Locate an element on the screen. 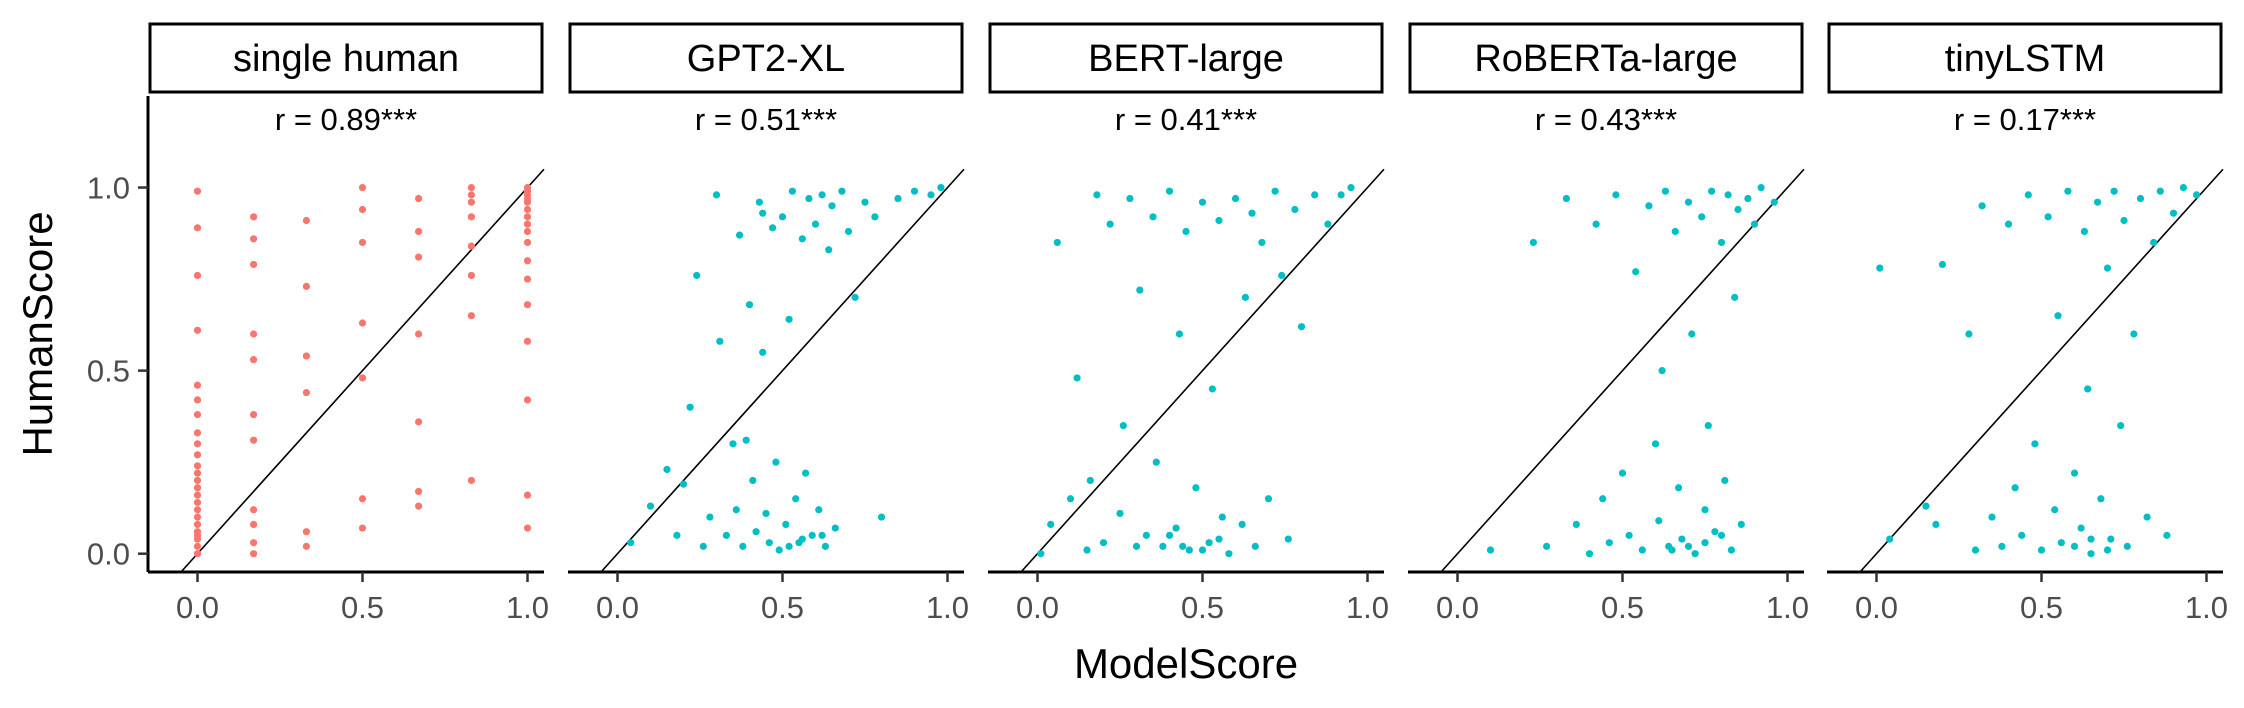 The height and width of the screenshot is (708, 2244). y-tick-label: 1.0 is located at coordinates (108, 188).